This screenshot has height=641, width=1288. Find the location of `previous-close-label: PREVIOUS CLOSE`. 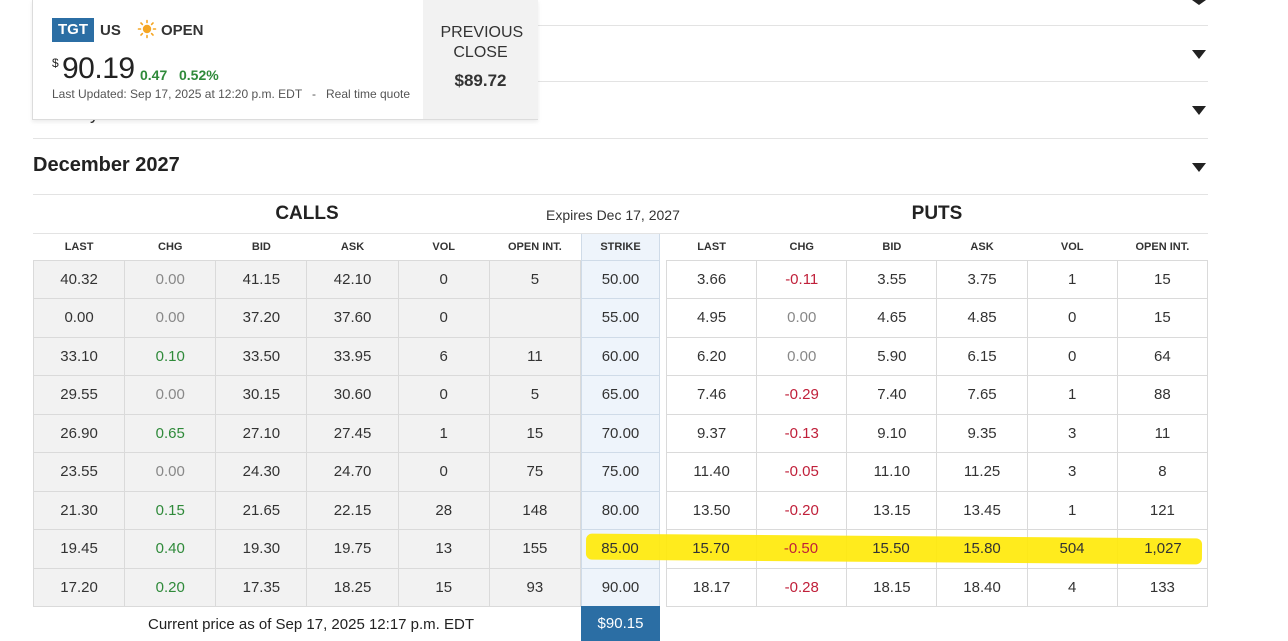

previous-close-label: PREVIOUS CLOSE is located at coordinates (482, 42).